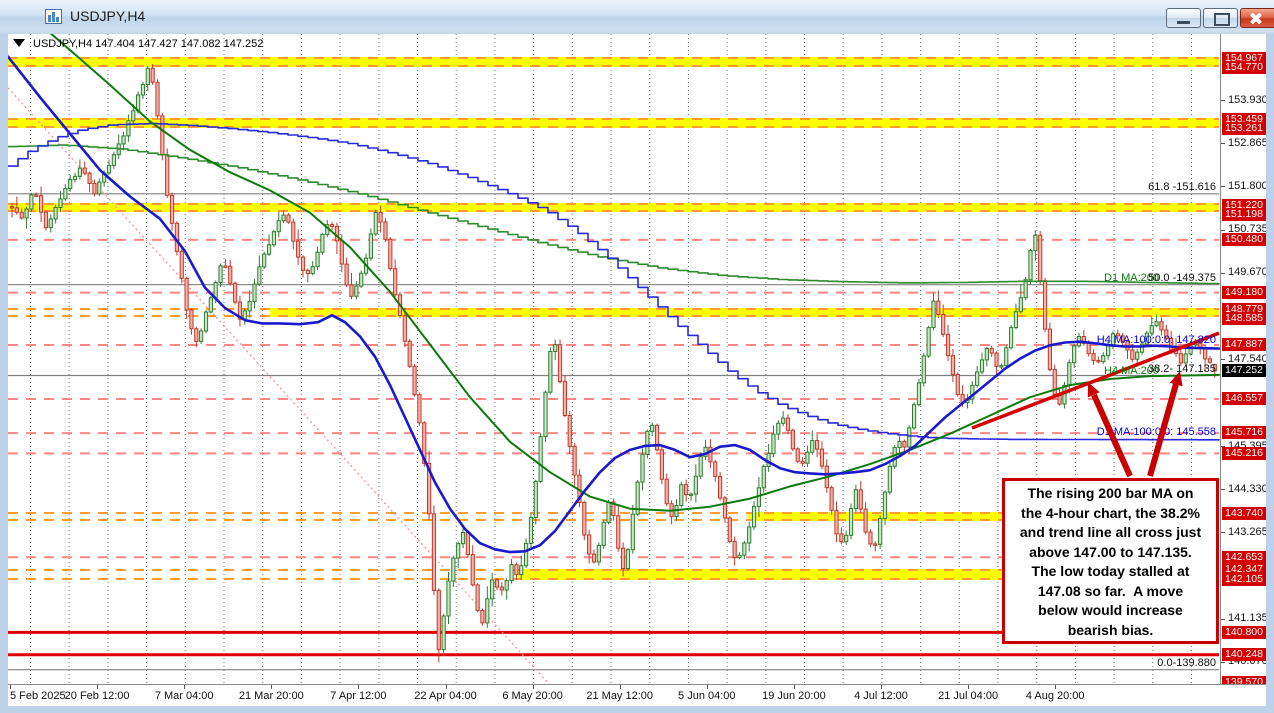 This screenshot has width=1274, height=713. What do you see at coordinates (19, 43) in the screenshot?
I see `symbol-dropdown-icon` at bounding box center [19, 43].